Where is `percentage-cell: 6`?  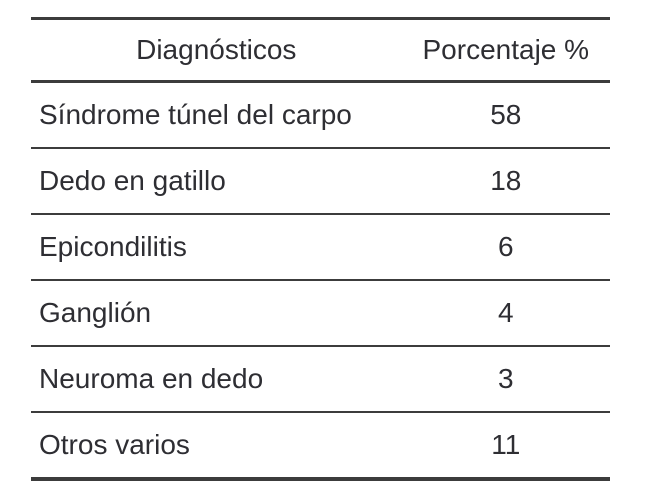
percentage-cell: 6 is located at coordinates (505, 246).